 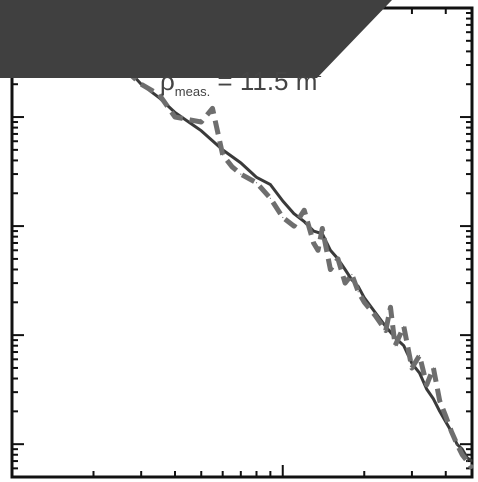 I want to click on header-banner, so click(x=196, y=39).